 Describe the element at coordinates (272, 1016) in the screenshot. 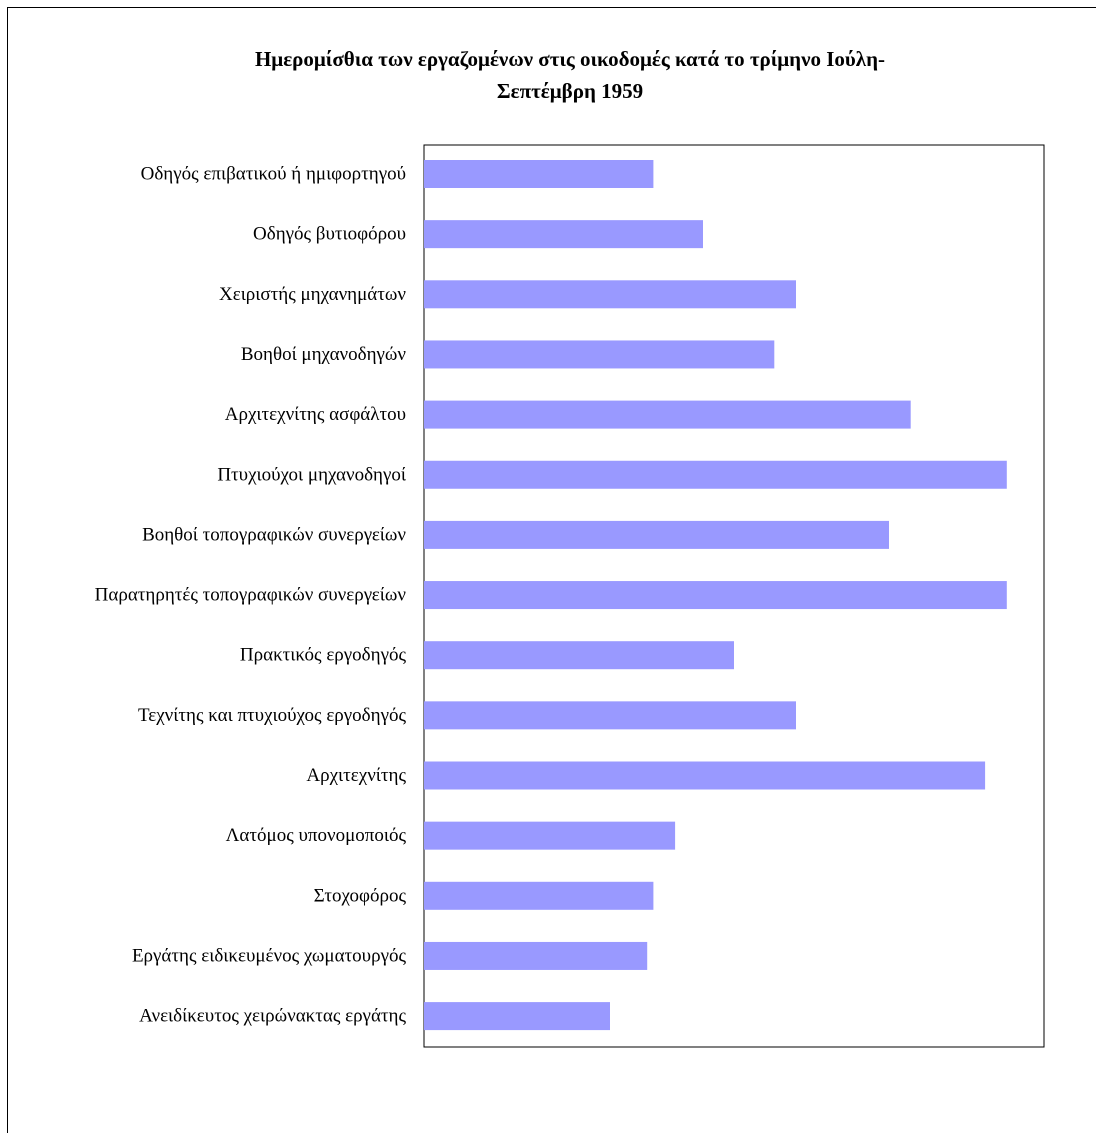

I see `category-tick-label: Ανειδίκευτος χειρώνακτας εργάτης` at that location.